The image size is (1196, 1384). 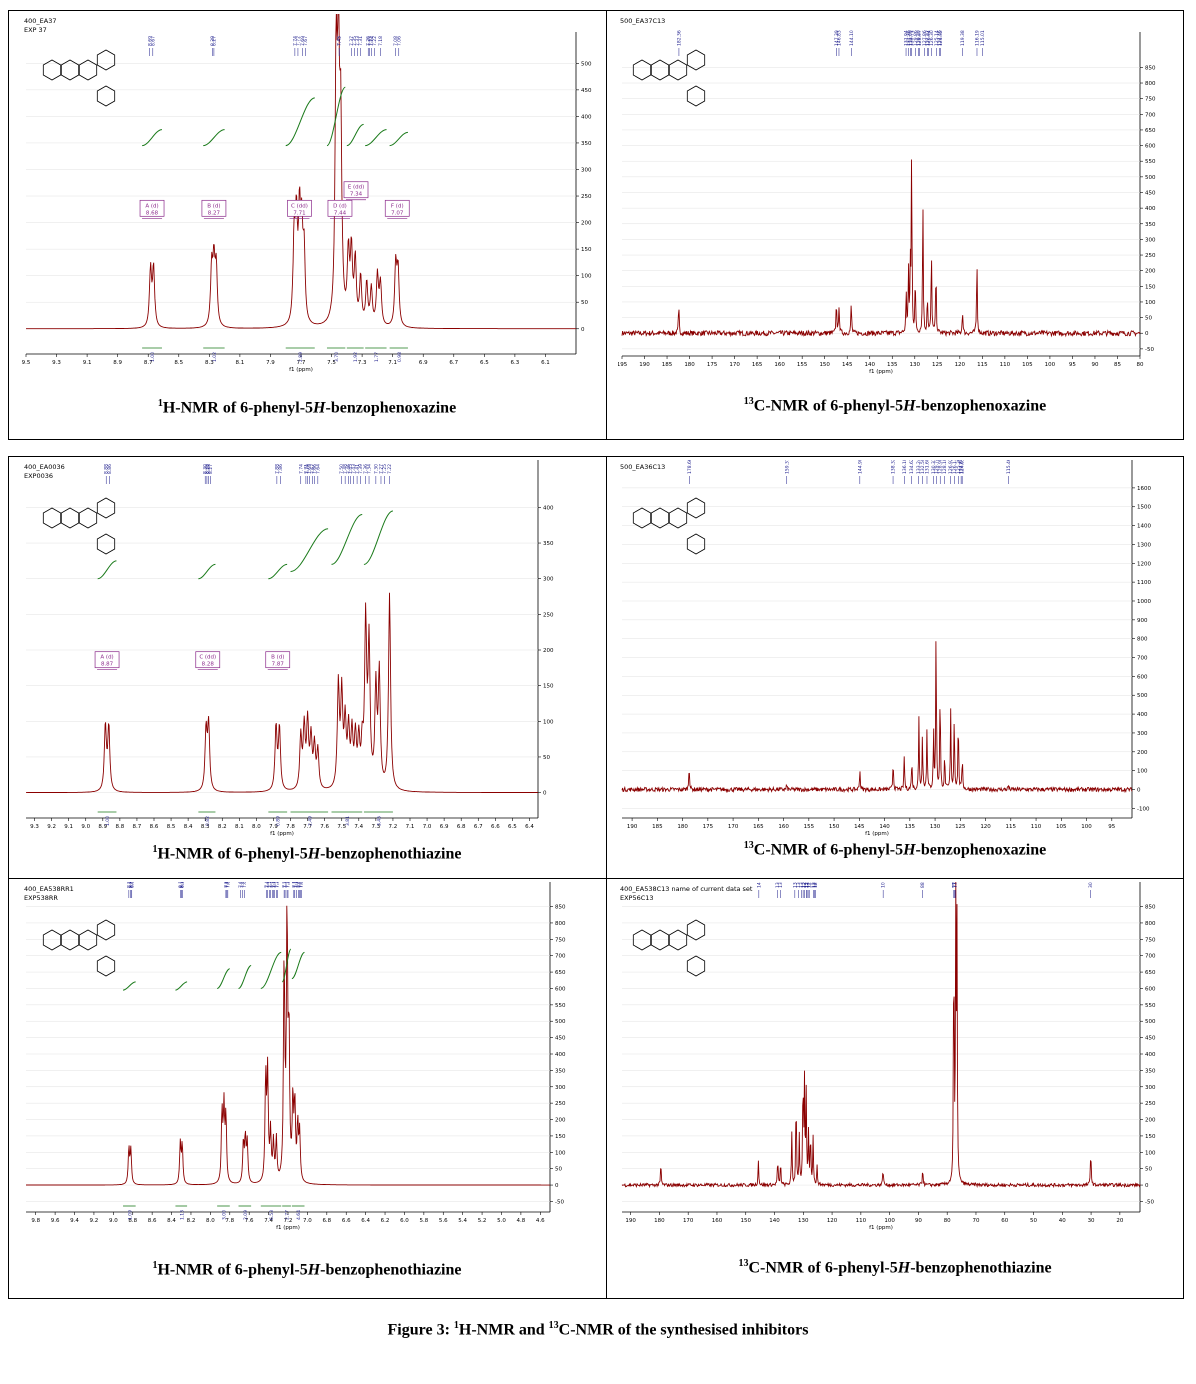 I want to click on peak-pick-label: 77.46, so click(x=955, y=885).